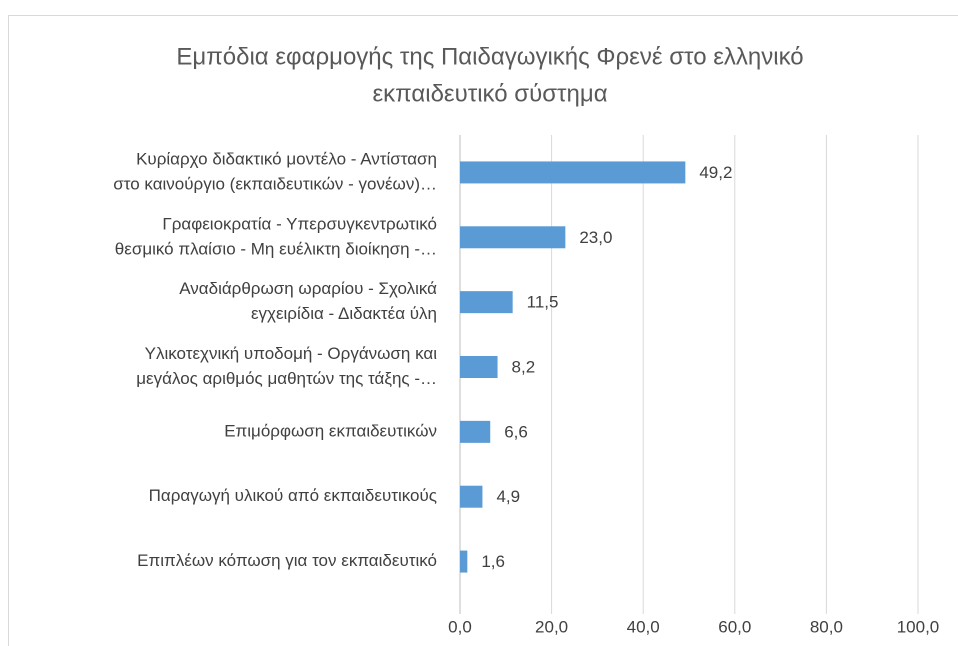 This screenshot has width=958, height=646. I want to click on x-tick-label: 40,0, so click(643, 626).